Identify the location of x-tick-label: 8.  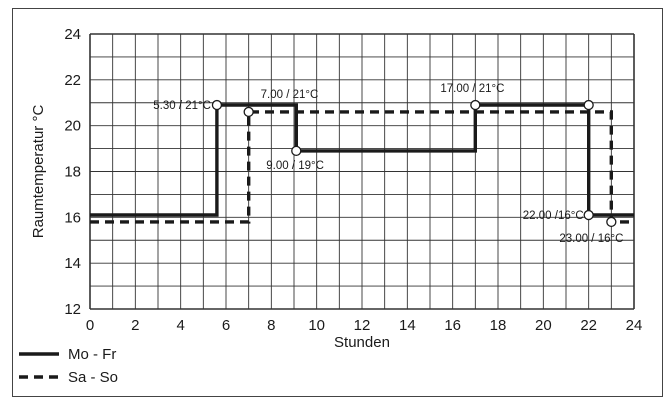
(271, 325).